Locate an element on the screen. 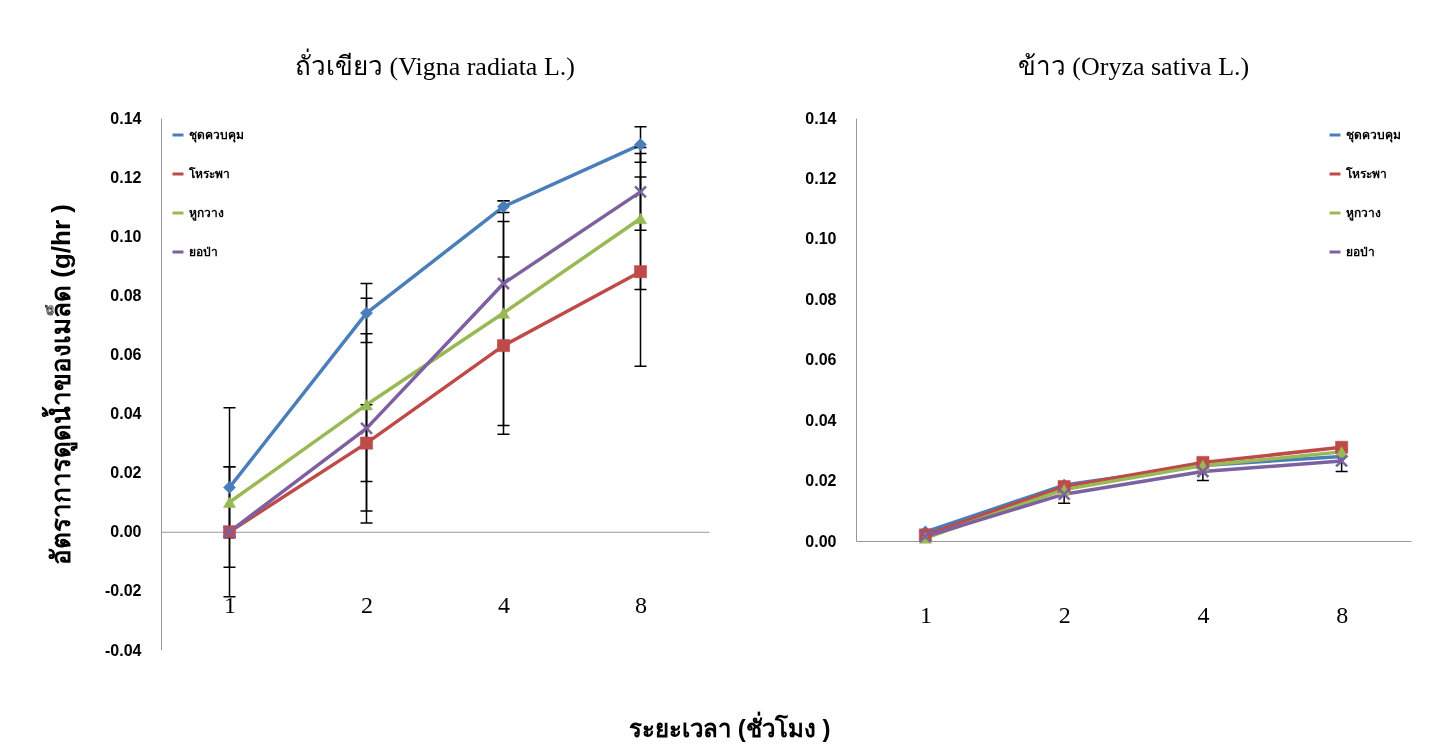 Image resolution: width=1435 pixels, height=756 pixels. chart-title: ถั่วเขียว (Vigna radiata L.) is located at coordinates (435, 64).